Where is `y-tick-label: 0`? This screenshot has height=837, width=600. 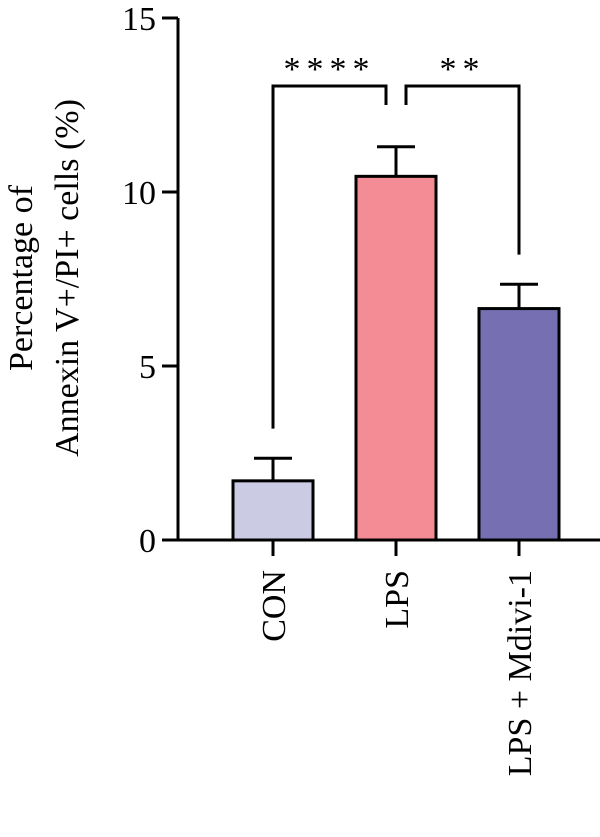 y-tick-label: 0 is located at coordinates (147, 541).